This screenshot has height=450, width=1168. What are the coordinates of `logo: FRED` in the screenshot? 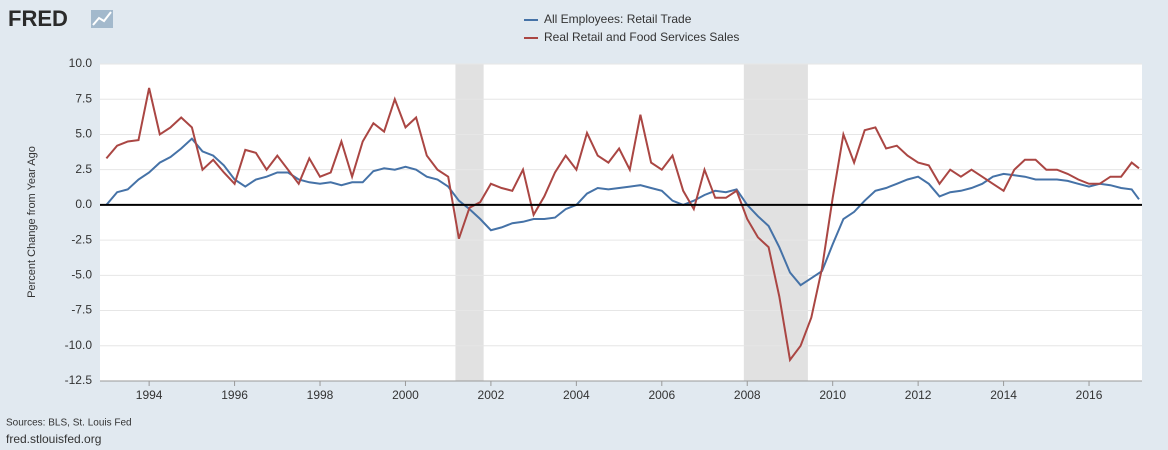 It's located at (38, 18).